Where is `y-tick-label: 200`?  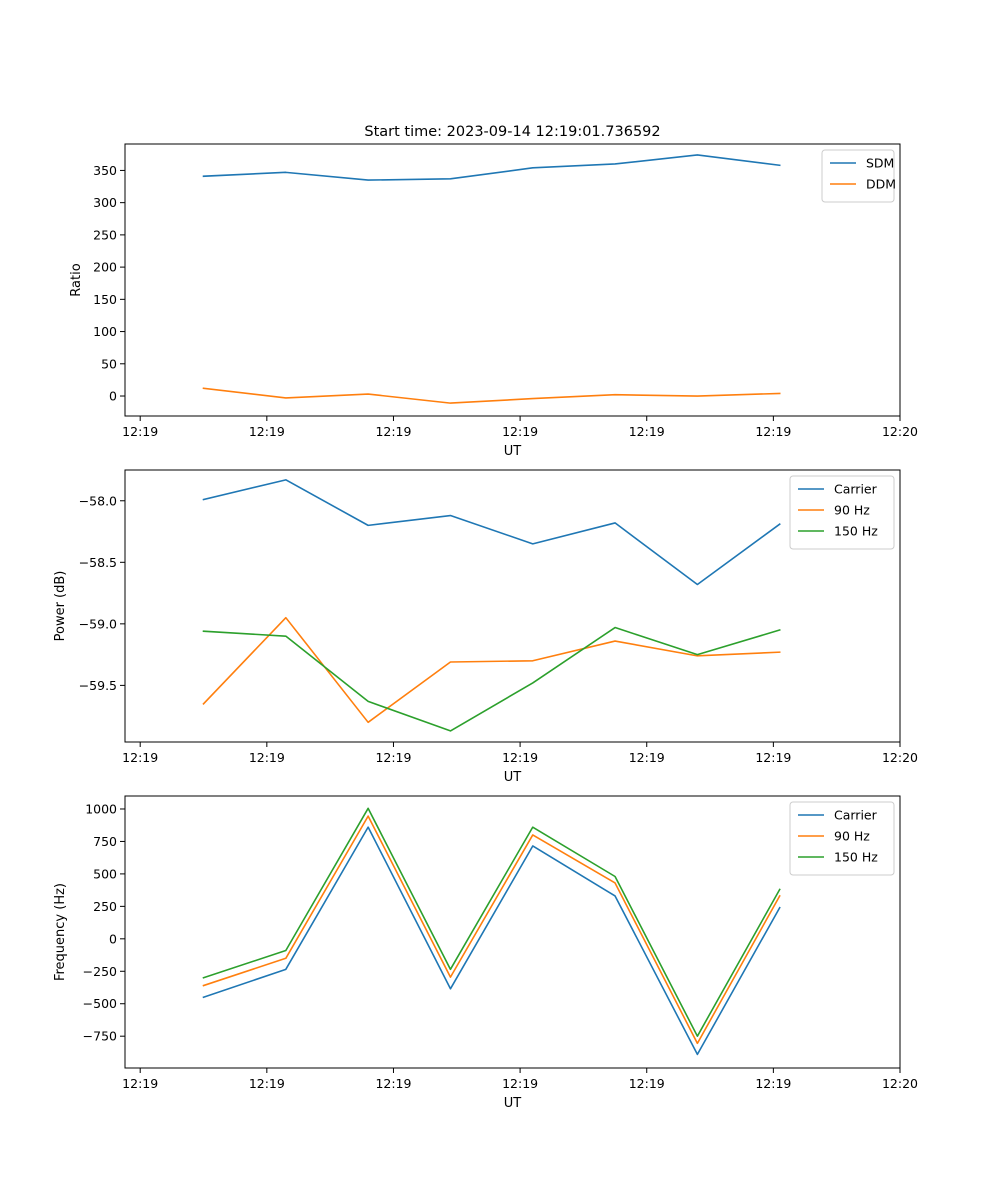 y-tick-label: 200 is located at coordinates (105, 267).